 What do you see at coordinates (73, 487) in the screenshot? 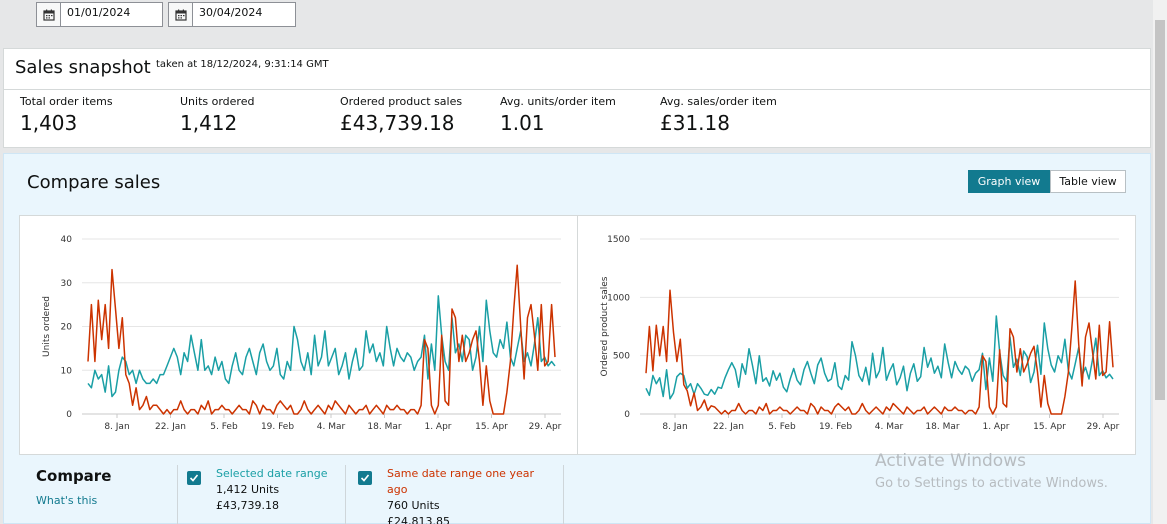
I see `compare-section: Compare What's this` at bounding box center [73, 487].